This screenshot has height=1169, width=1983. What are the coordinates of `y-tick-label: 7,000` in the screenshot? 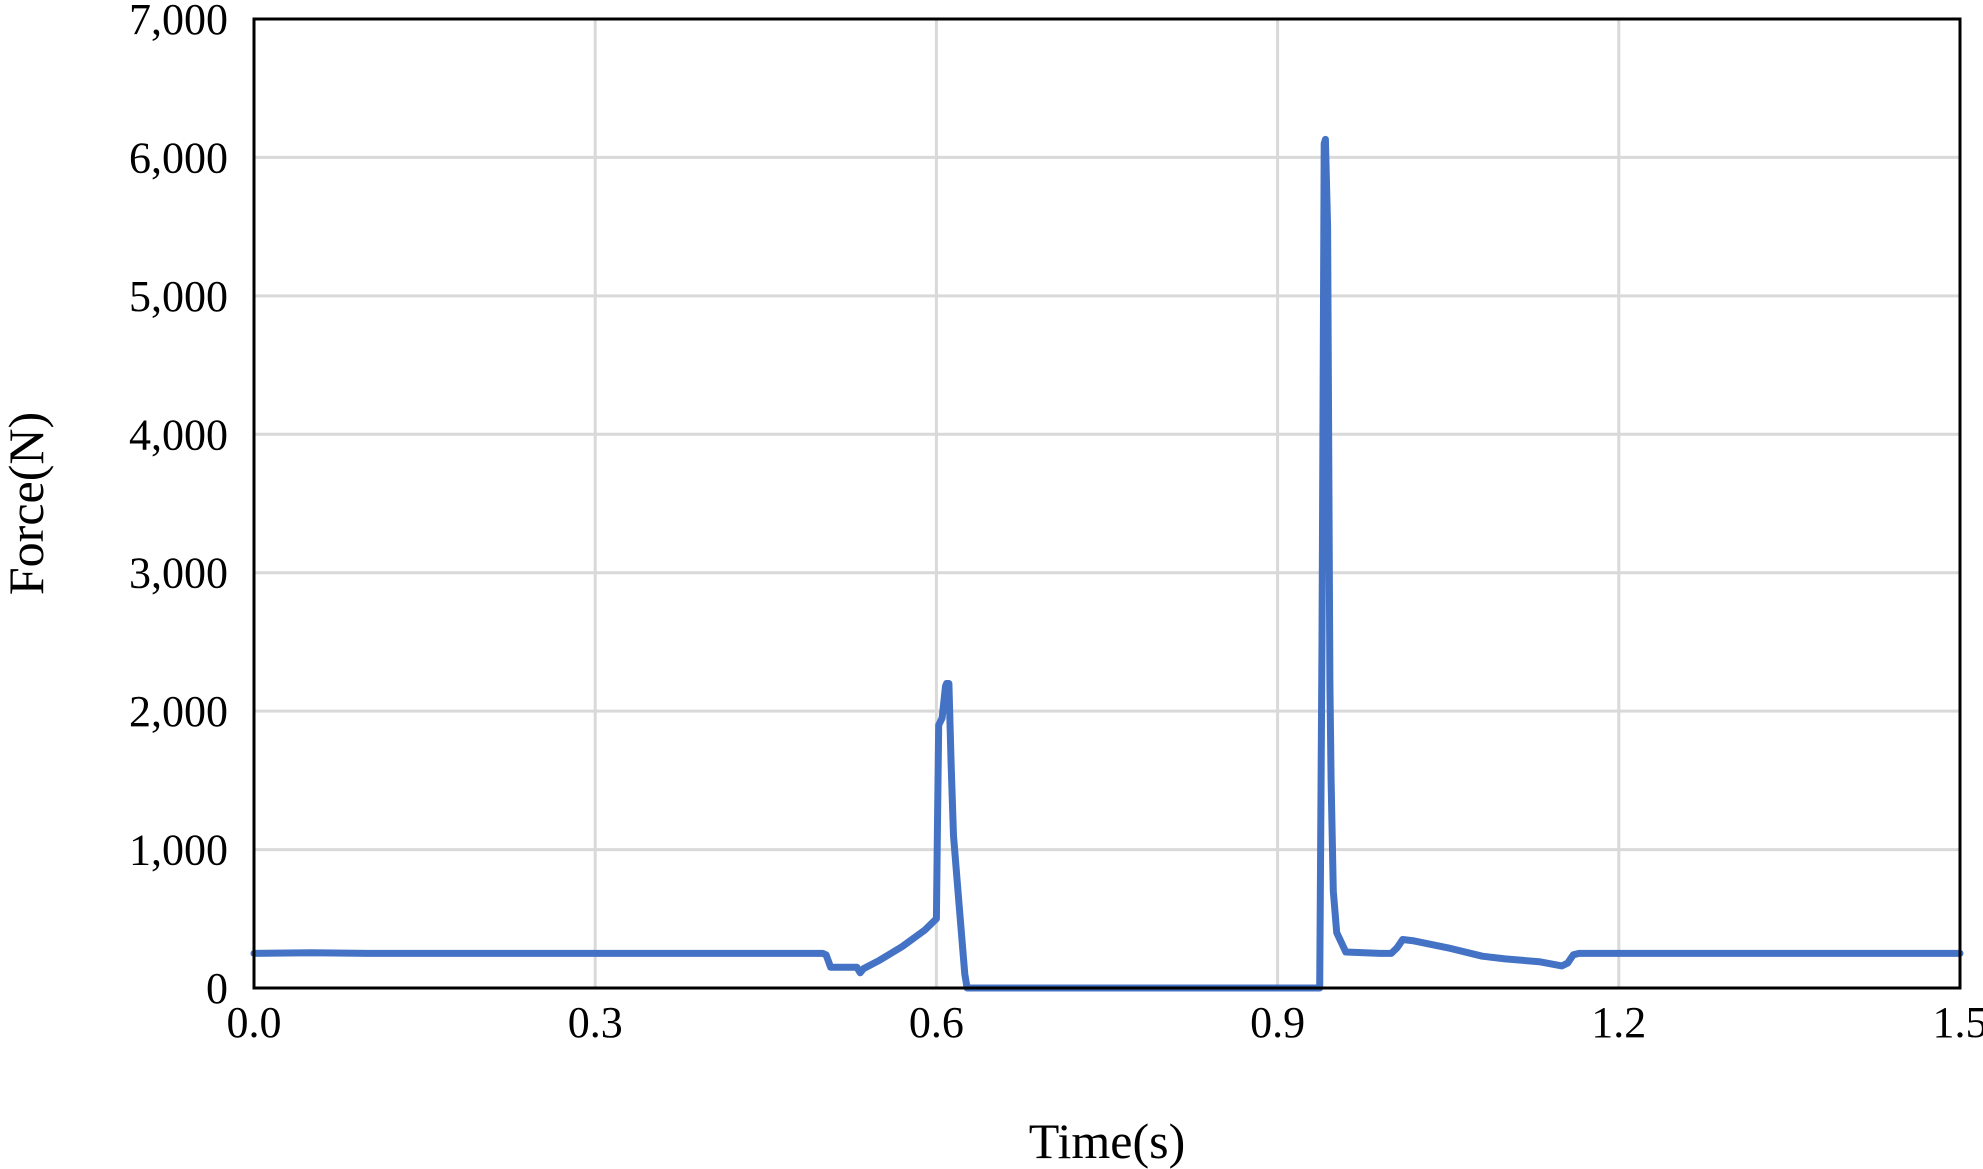 It's located at (178, 22).